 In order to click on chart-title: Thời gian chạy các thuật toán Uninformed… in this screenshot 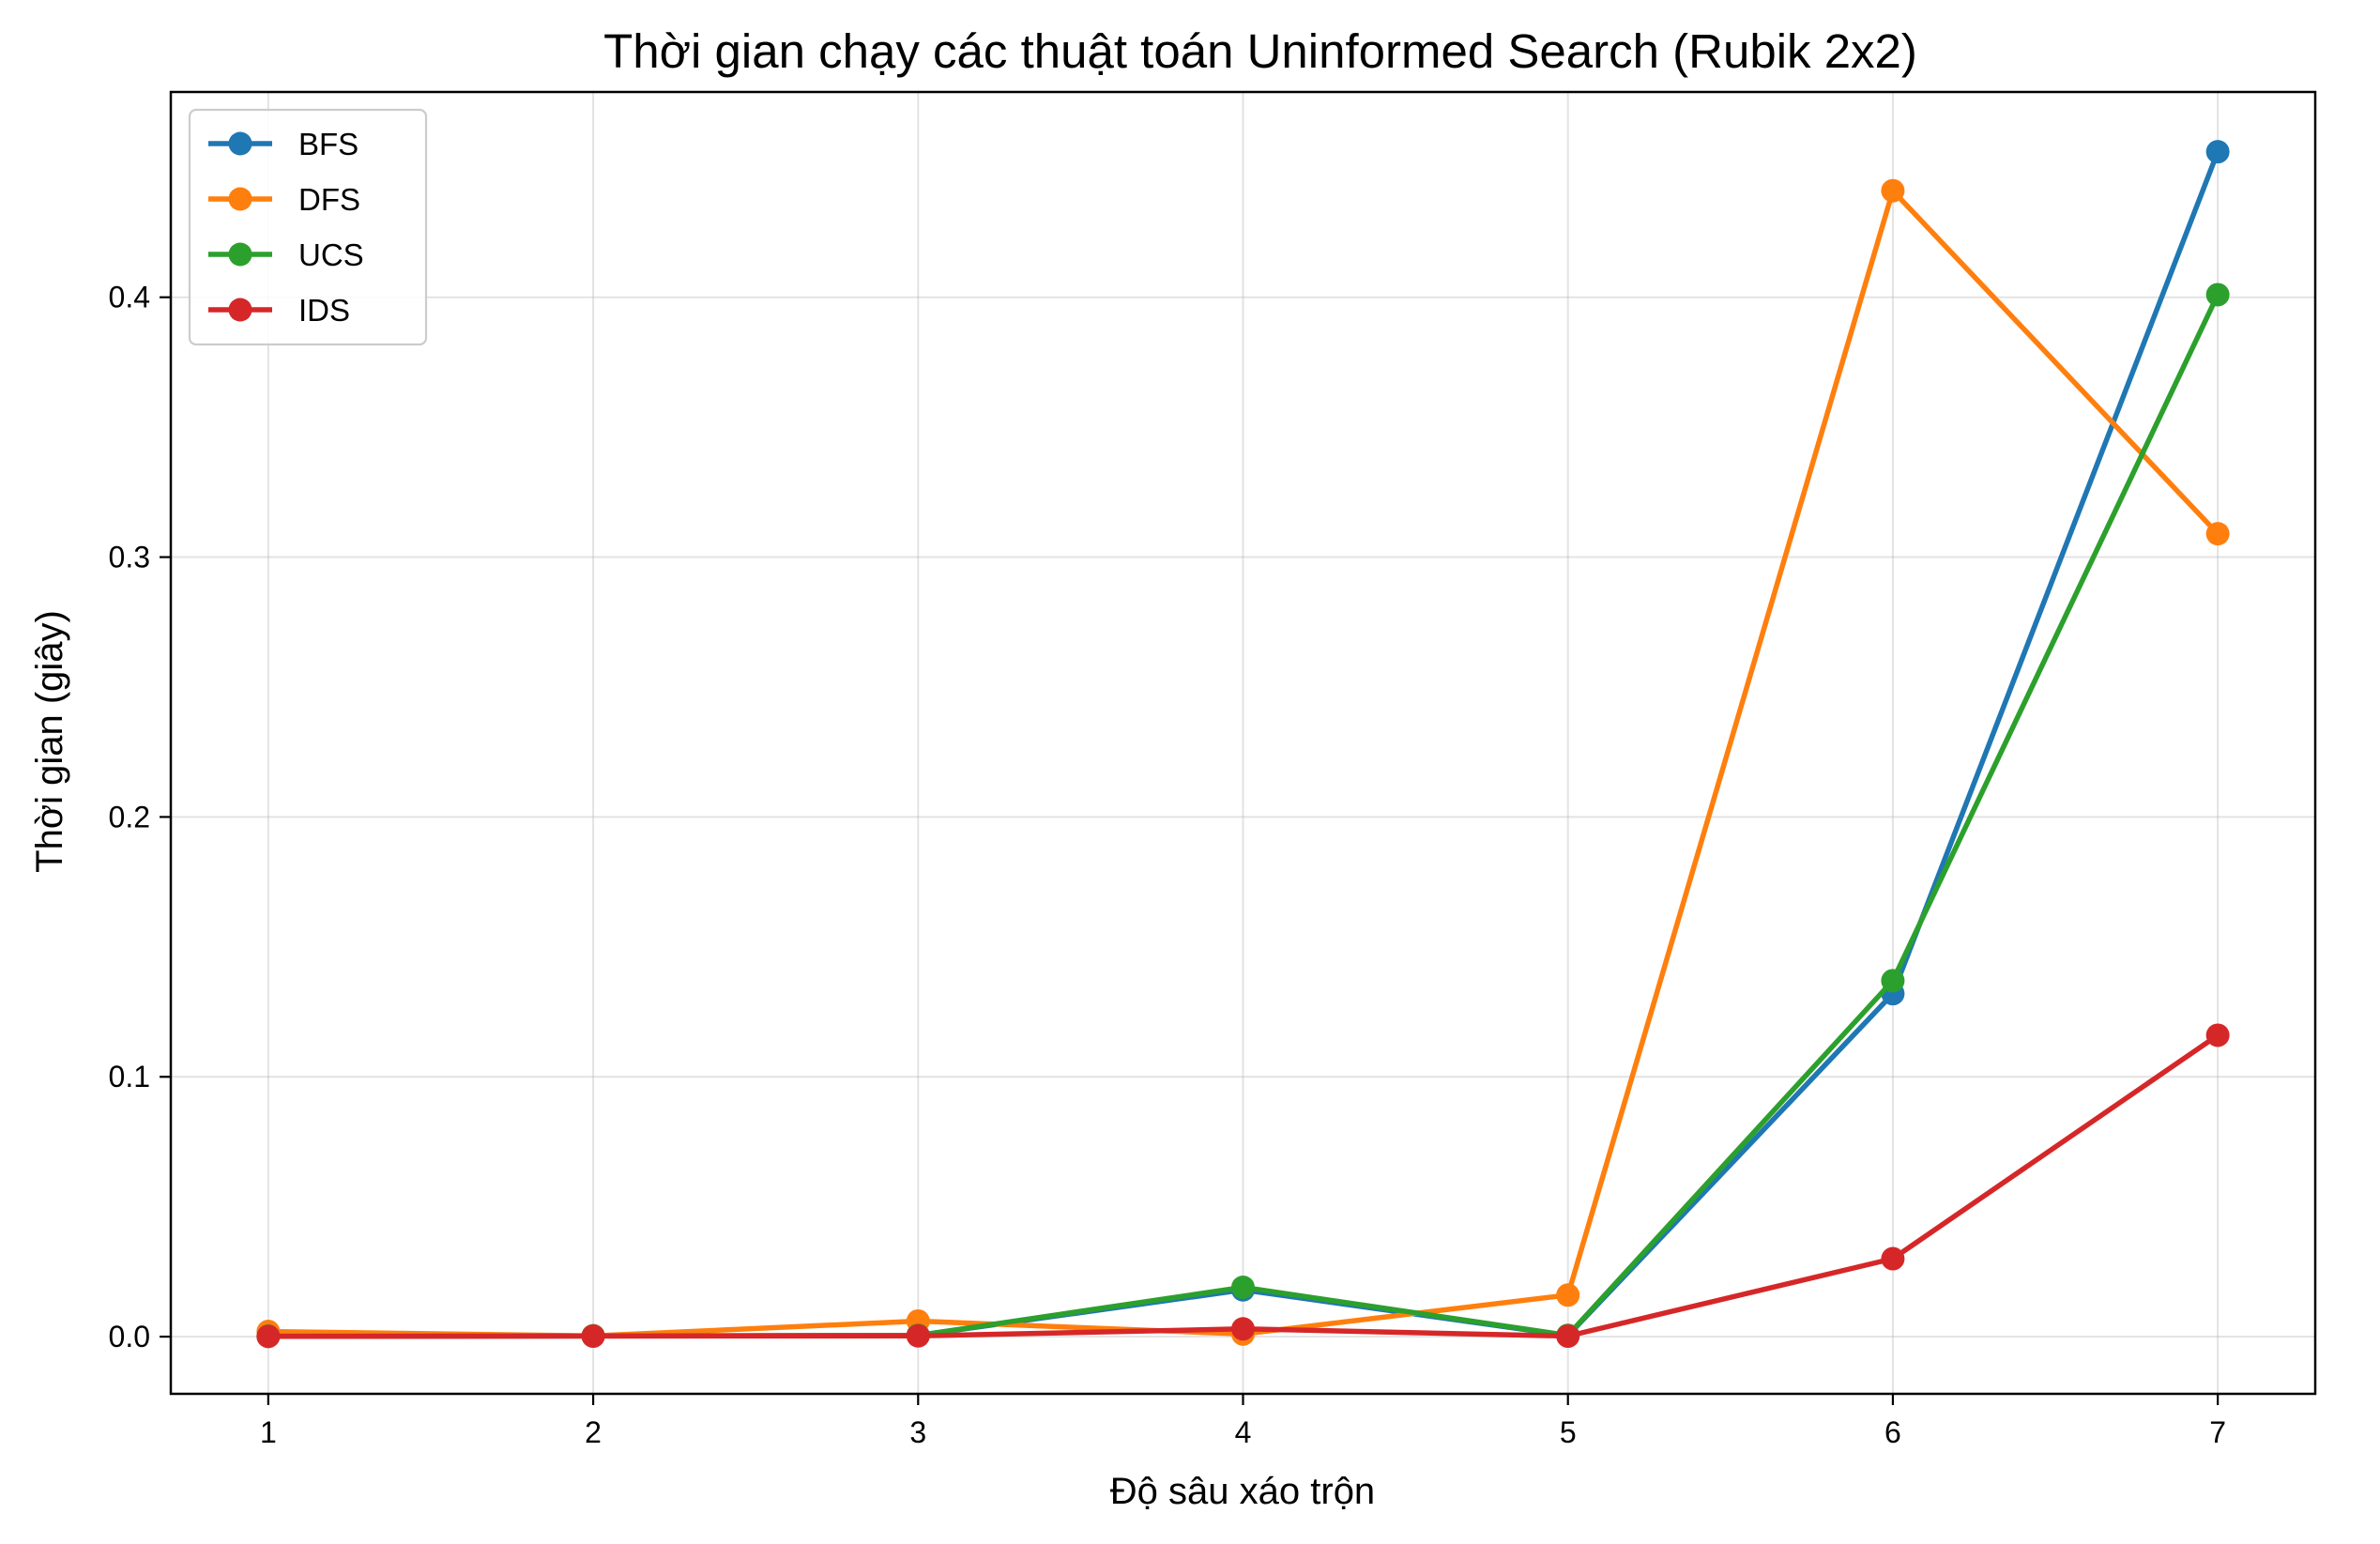, I will do `click(1260, 51)`.